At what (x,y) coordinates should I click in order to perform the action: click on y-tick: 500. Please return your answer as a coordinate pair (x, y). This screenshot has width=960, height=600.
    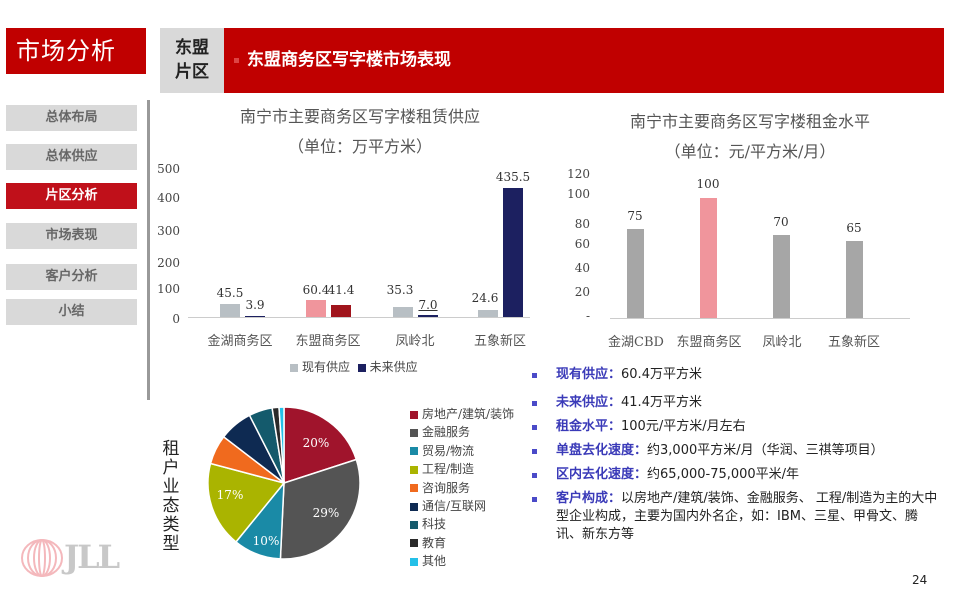
    Looking at the image, I should click on (168, 169).